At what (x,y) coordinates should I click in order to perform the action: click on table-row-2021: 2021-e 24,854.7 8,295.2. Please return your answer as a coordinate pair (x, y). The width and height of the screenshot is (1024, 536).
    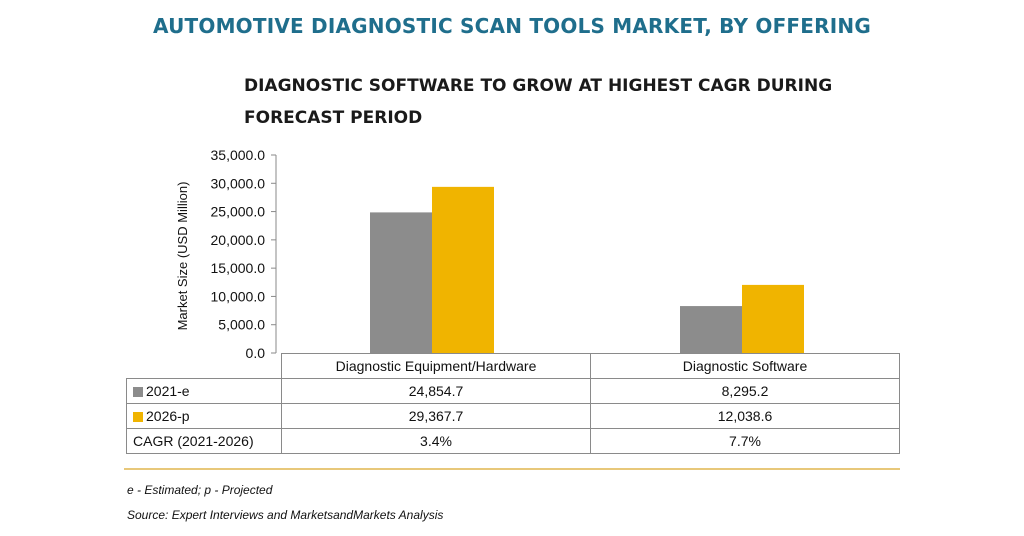
    Looking at the image, I should click on (513, 391).